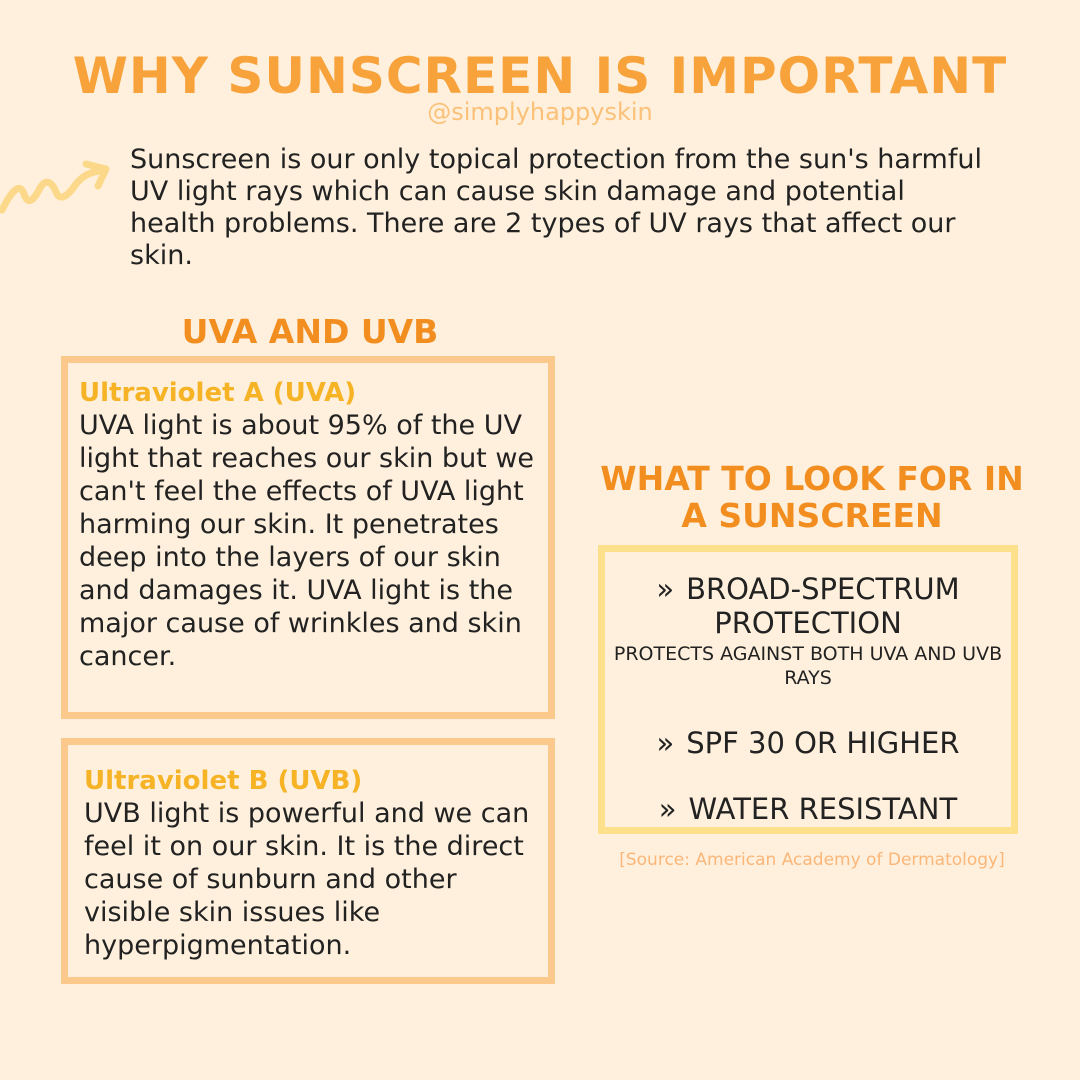 The image size is (1080, 1080). What do you see at coordinates (218, 393) in the screenshot?
I see `uva-title: Ultraviolet A (UVA)` at bounding box center [218, 393].